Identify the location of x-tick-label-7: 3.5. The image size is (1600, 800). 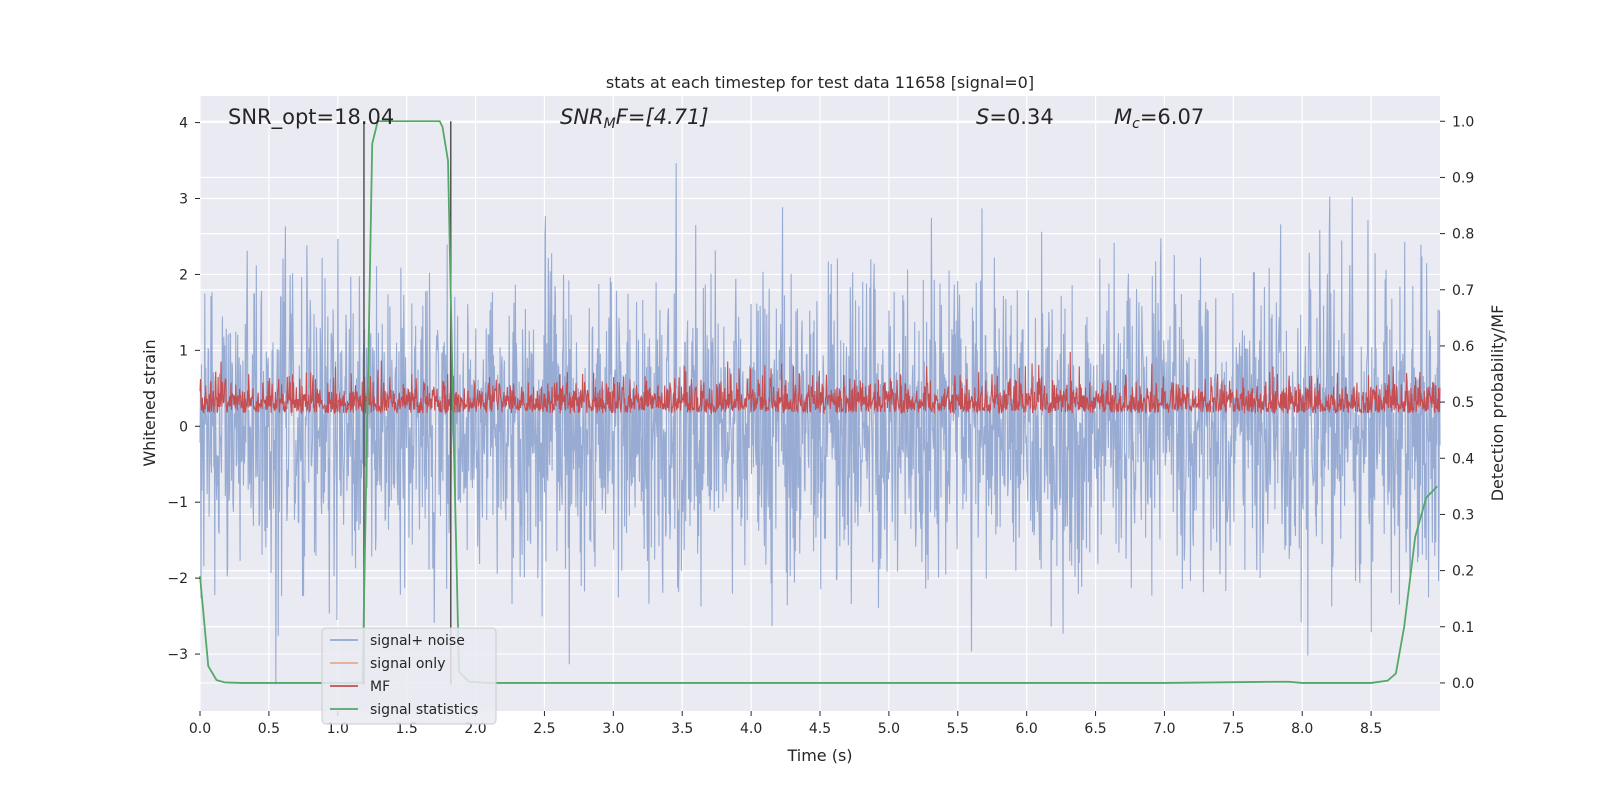
(682, 729).